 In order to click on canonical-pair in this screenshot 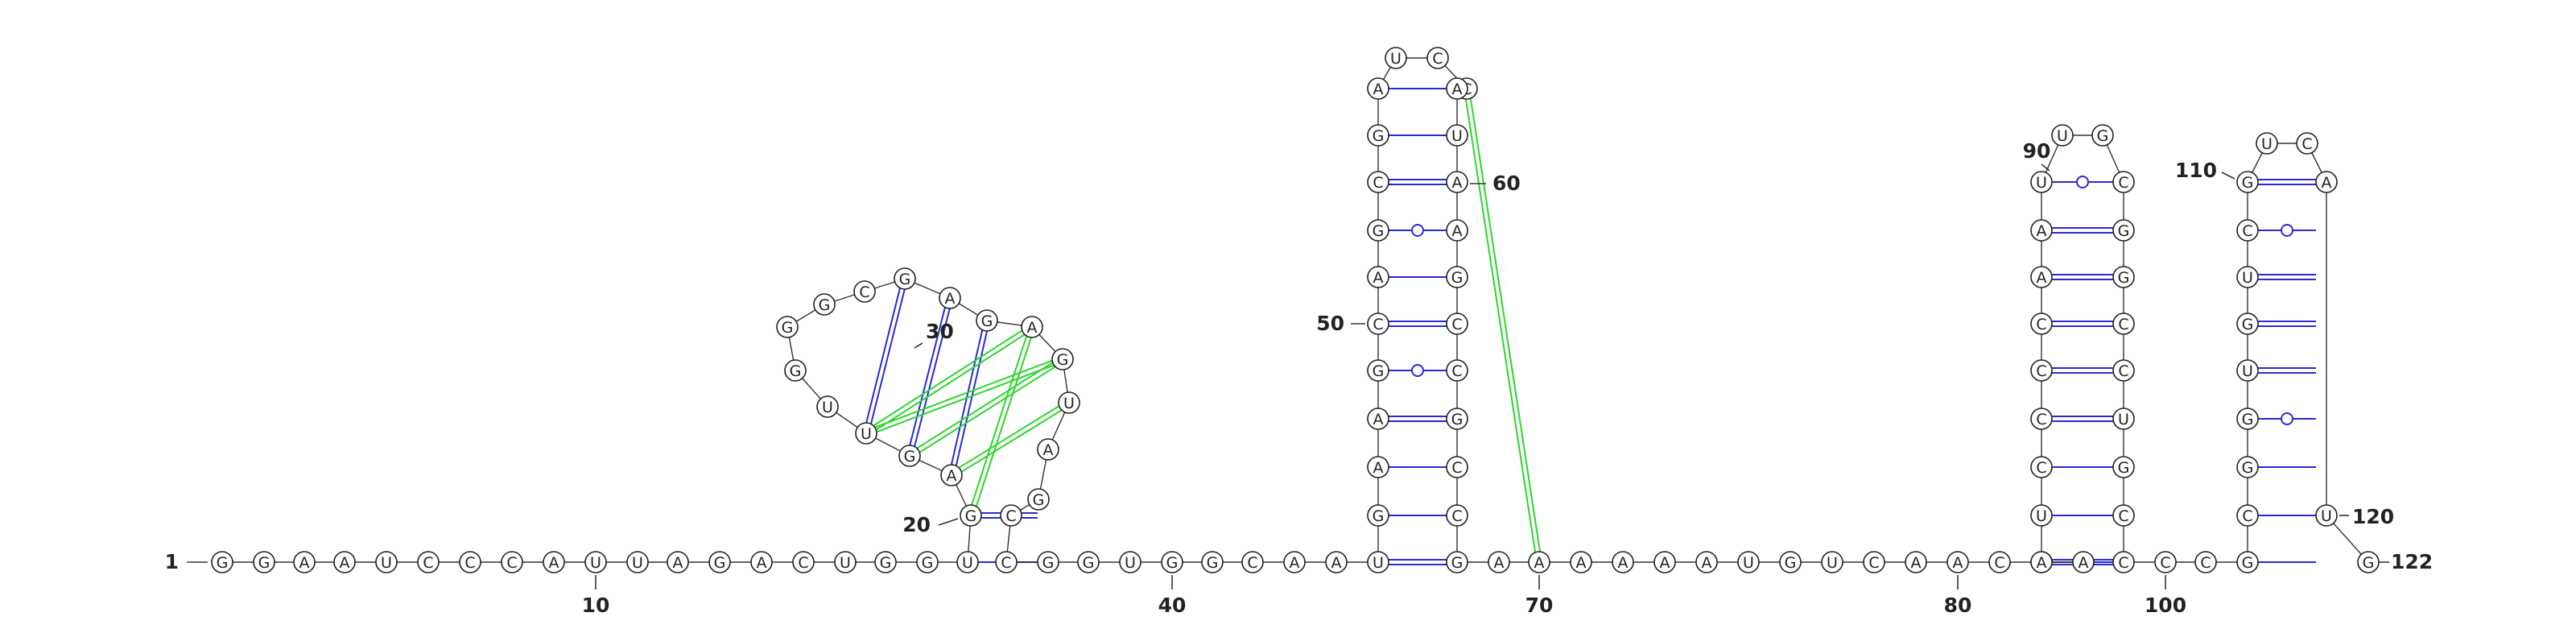, I will do `click(931, 377)`.